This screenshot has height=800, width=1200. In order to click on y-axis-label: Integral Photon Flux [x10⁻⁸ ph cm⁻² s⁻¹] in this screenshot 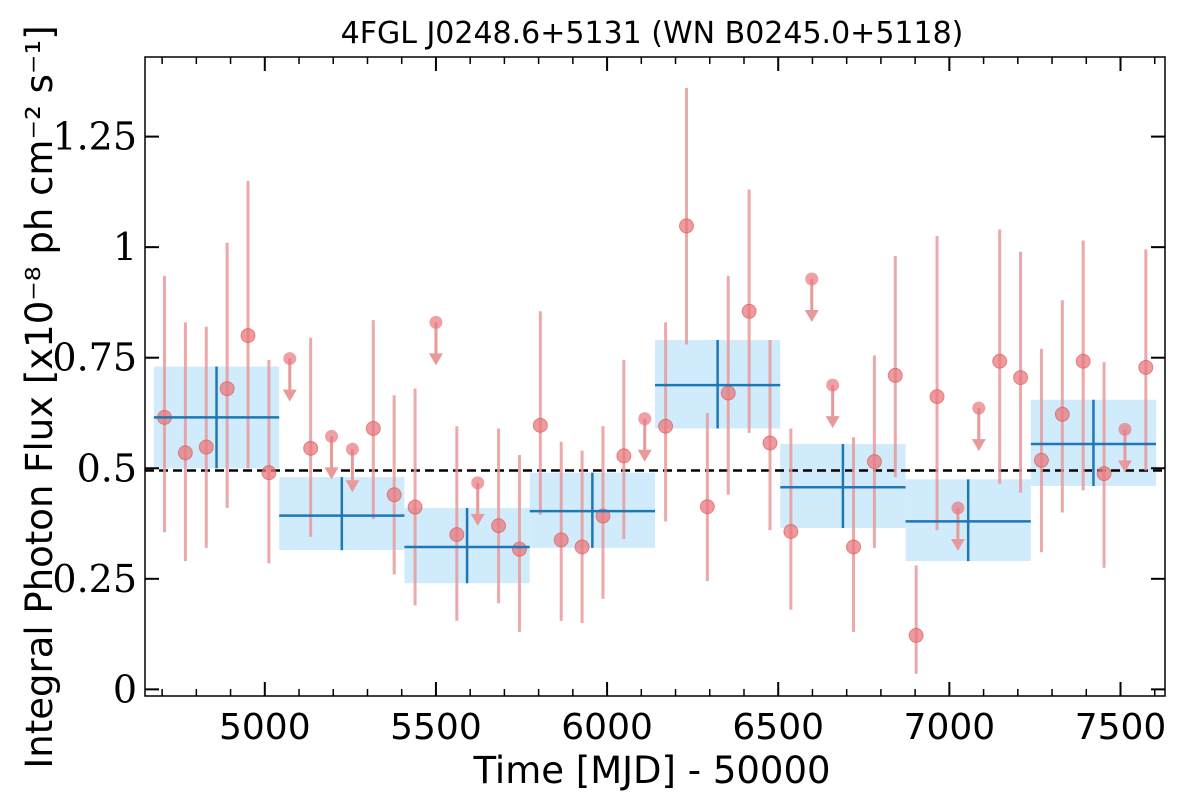, I will do `click(39, 396)`.